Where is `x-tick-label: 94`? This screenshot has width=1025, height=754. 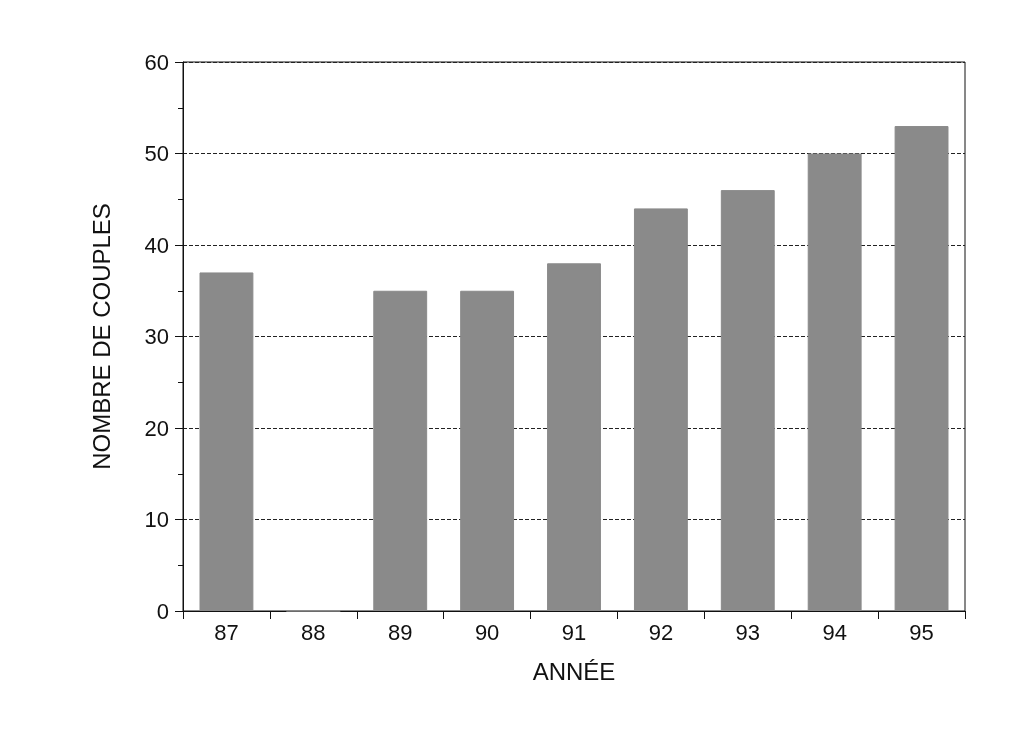 x-tick-label: 94 is located at coordinates (834, 632).